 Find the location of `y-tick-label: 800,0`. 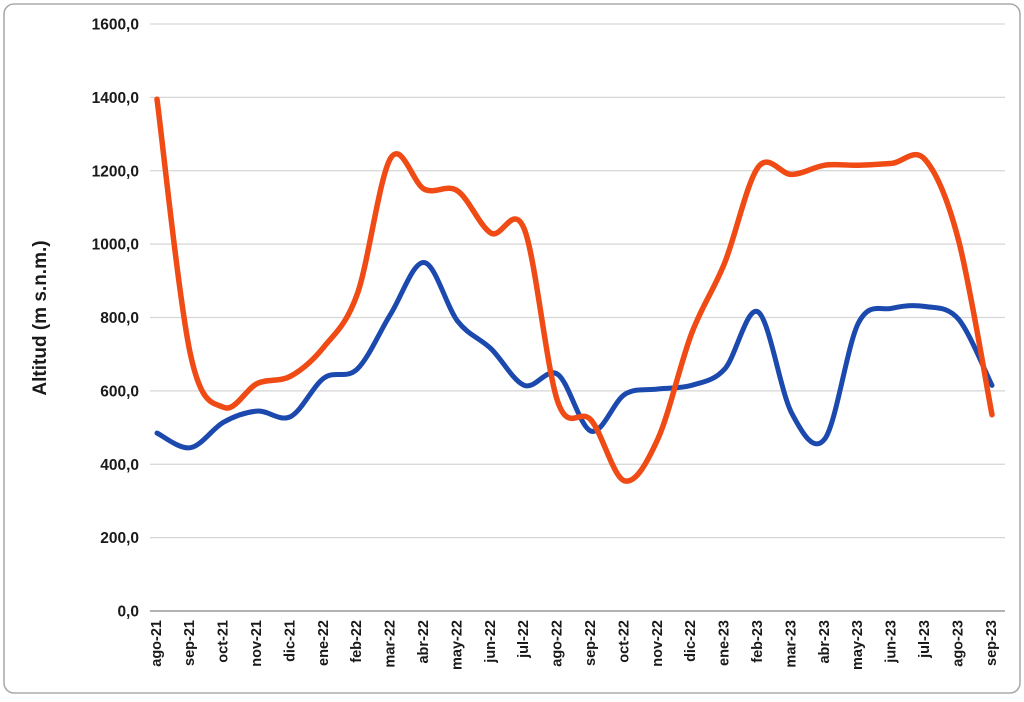

y-tick-label: 800,0 is located at coordinates (119, 318).